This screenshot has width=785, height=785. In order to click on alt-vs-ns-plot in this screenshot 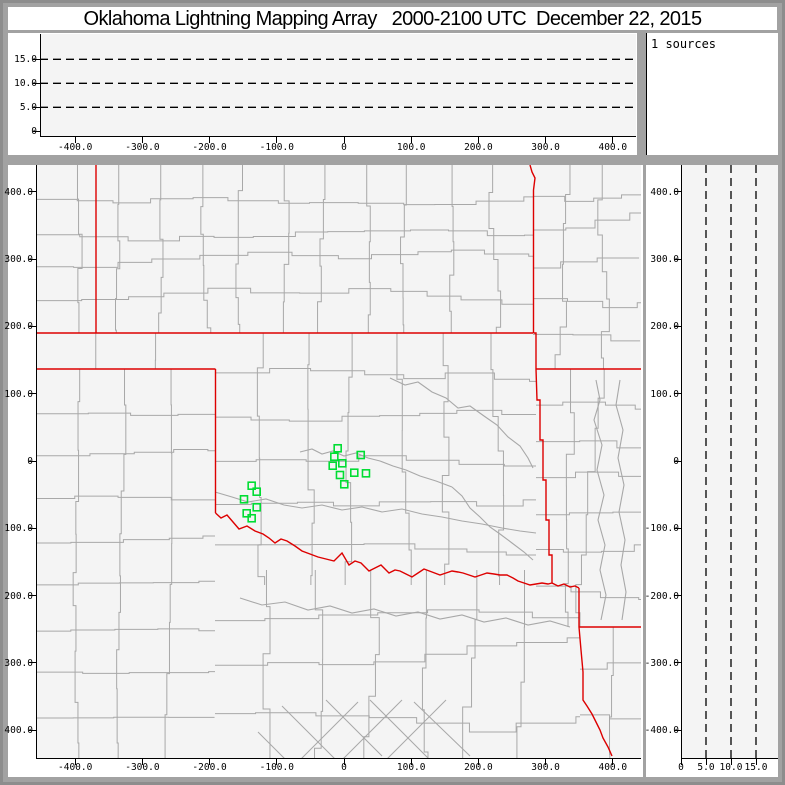, I will do `click(729, 462)`.